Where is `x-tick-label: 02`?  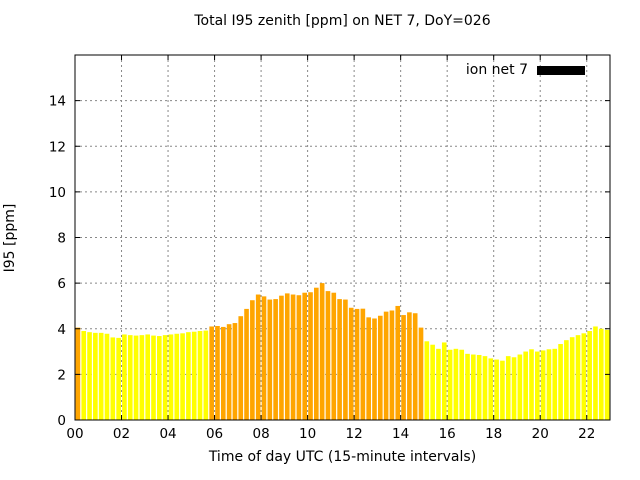
x-tick-label: 02 is located at coordinates (121, 434).